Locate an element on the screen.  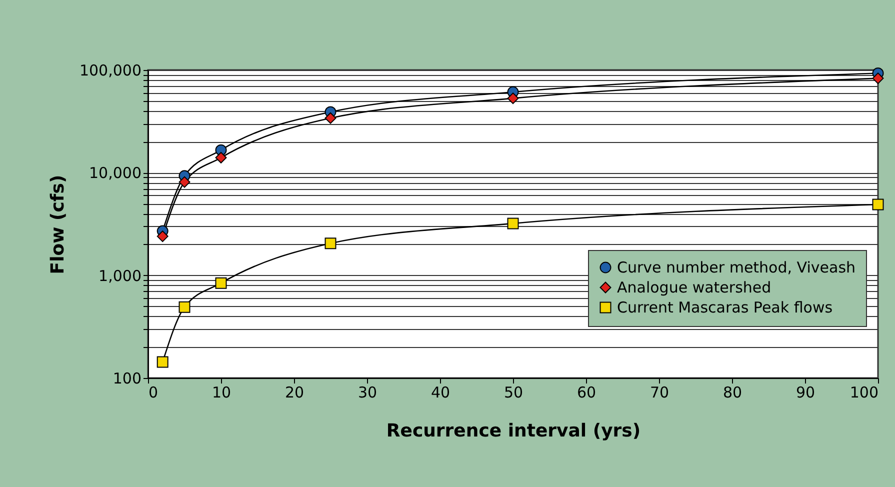
x-tick-label: 50 is located at coordinates (514, 393).